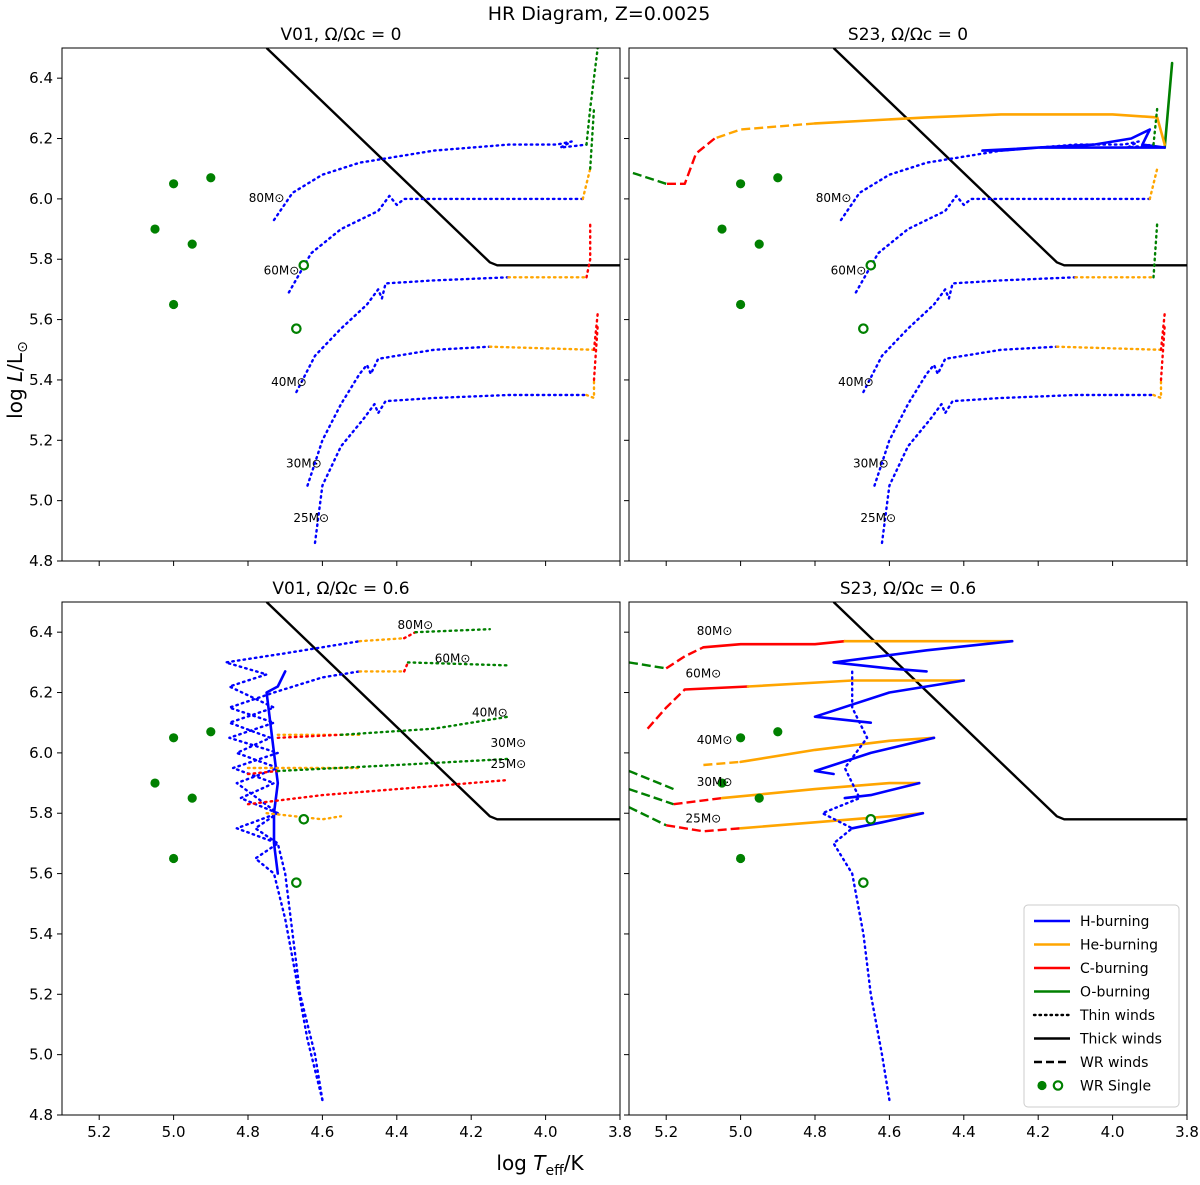 The height and width of the screenshot is (1185, 1200). What do you see at coordinates (592, 97) in the screenshot?
I see `track-80msun-O-thin` at bounding box center [592, 97].